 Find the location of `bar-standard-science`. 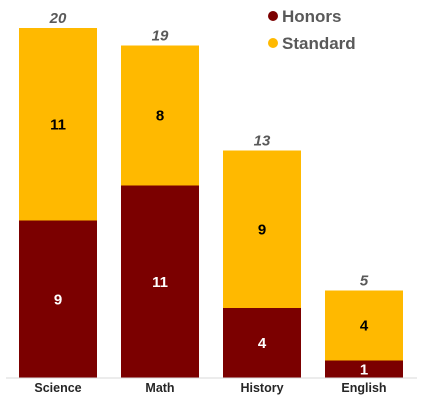

bar-standard-science is located at coordinates (58, 124).